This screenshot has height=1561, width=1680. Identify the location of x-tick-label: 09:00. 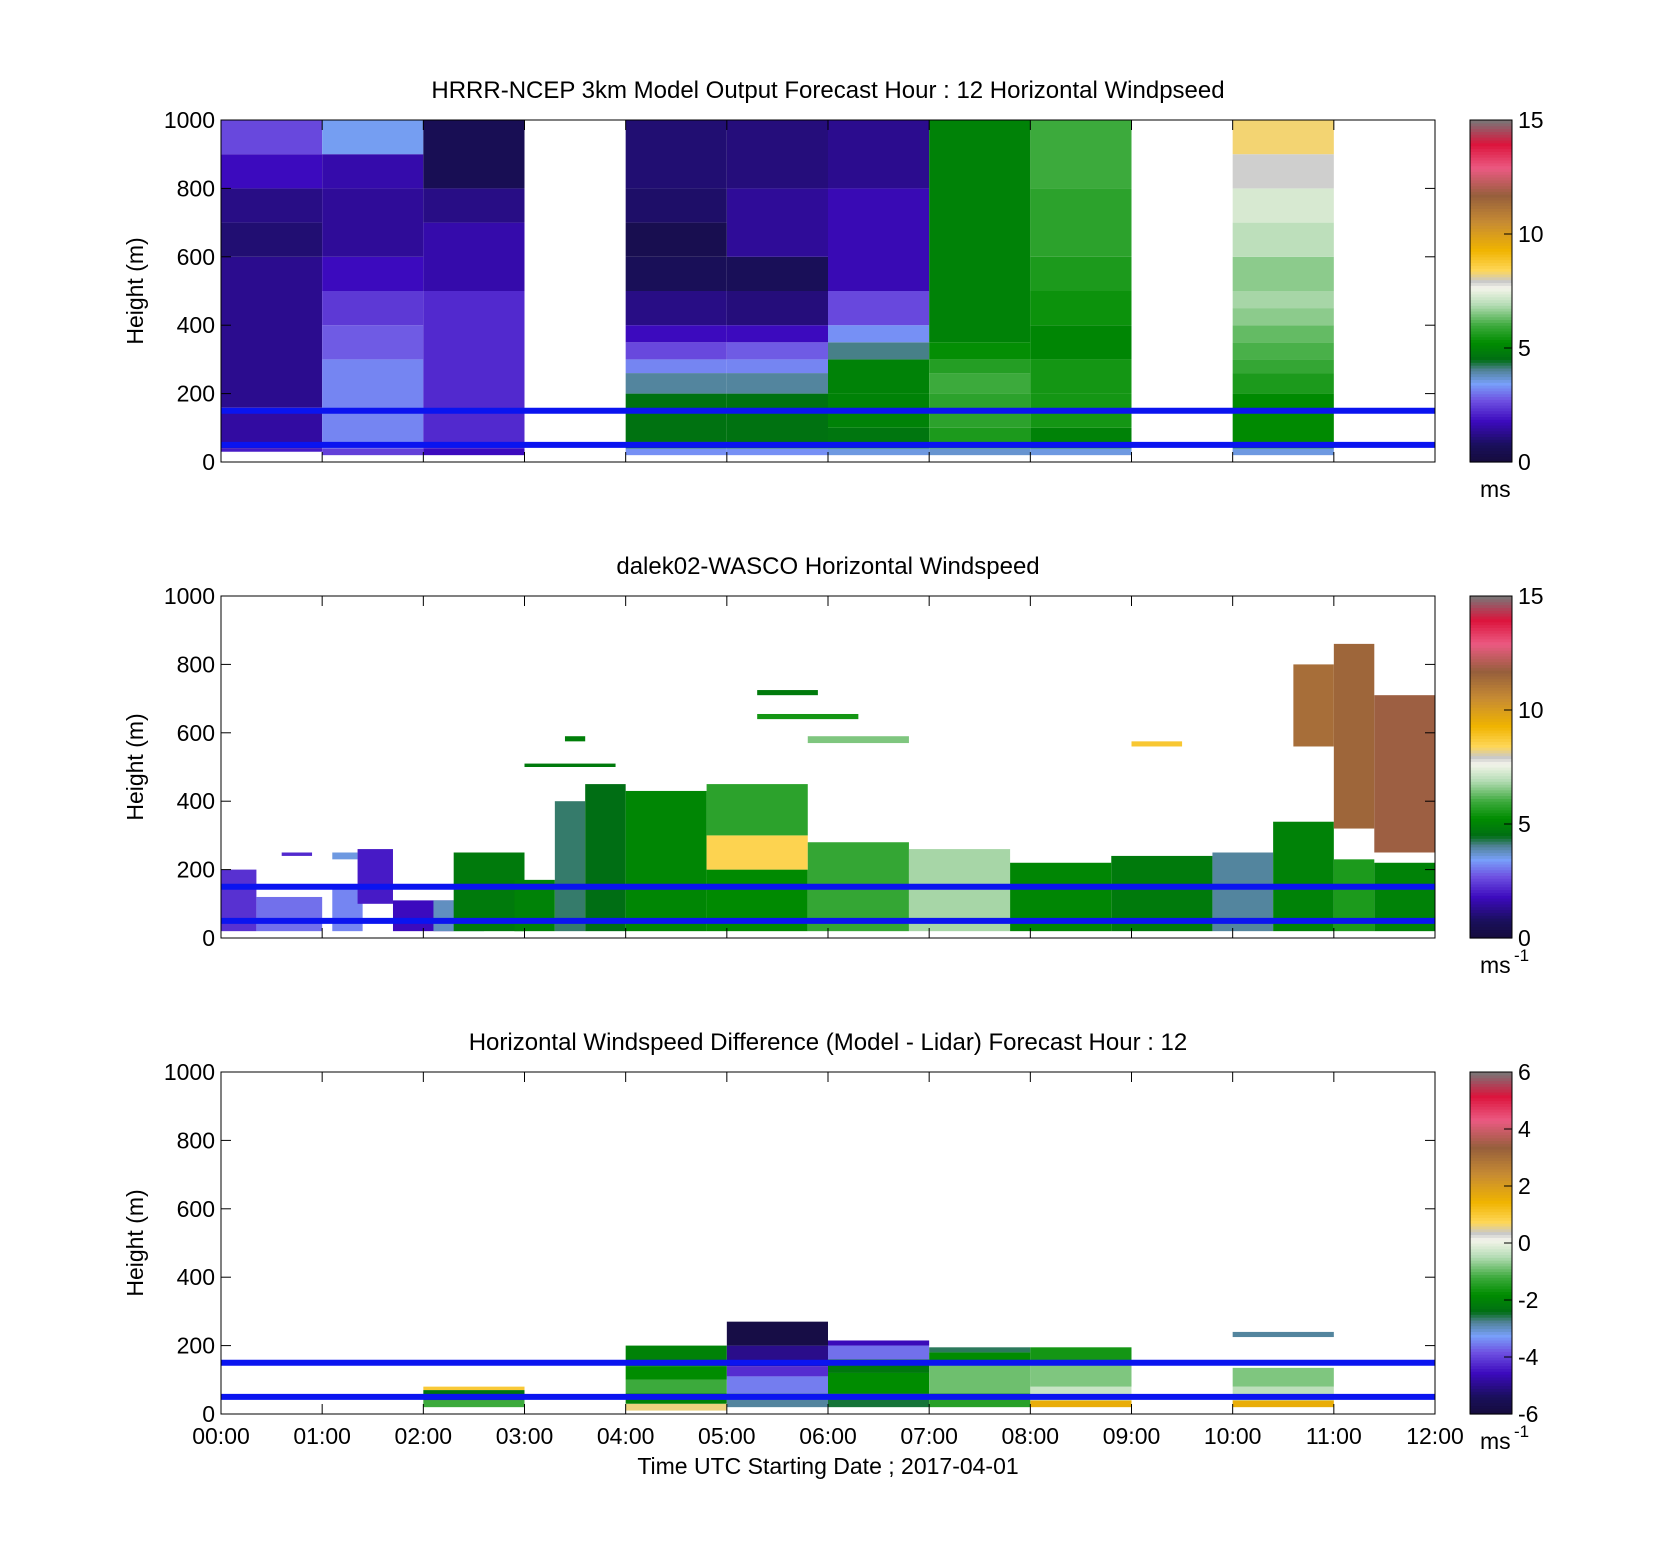
(1132, 1436).